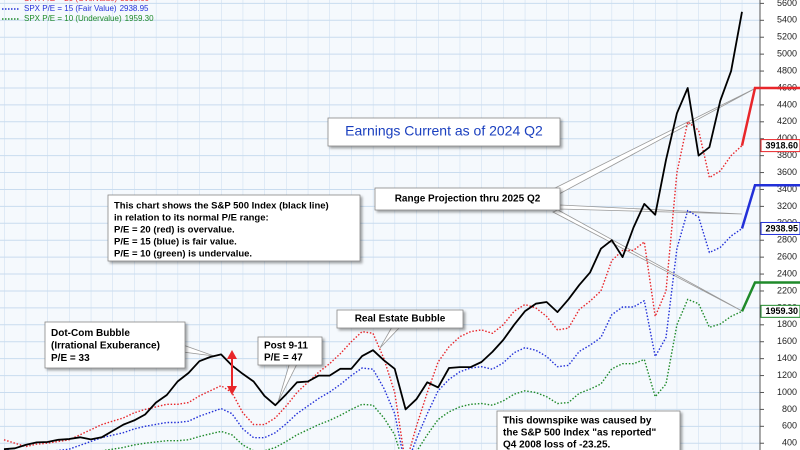 Image resolution: width=800 pixels, height=450 pixels. Describe the element at coordinates (789, 443) in the screenshot. I see `y-tick-label: 400` at that location.